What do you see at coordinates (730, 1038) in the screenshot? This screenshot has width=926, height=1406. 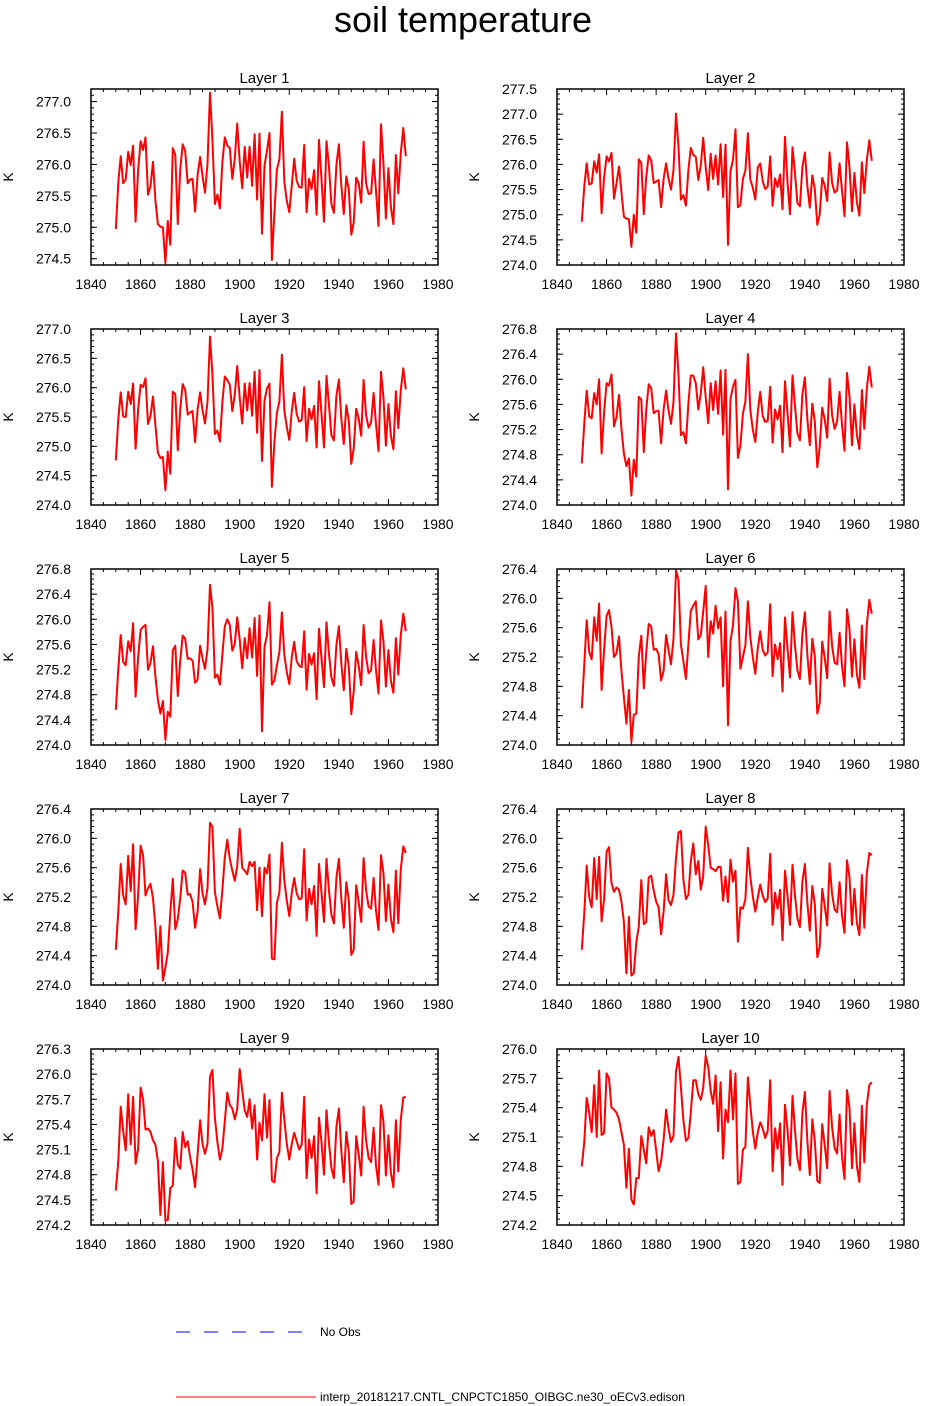 I see `panel-title: Layer 10` at bounding box center [730, 1038].